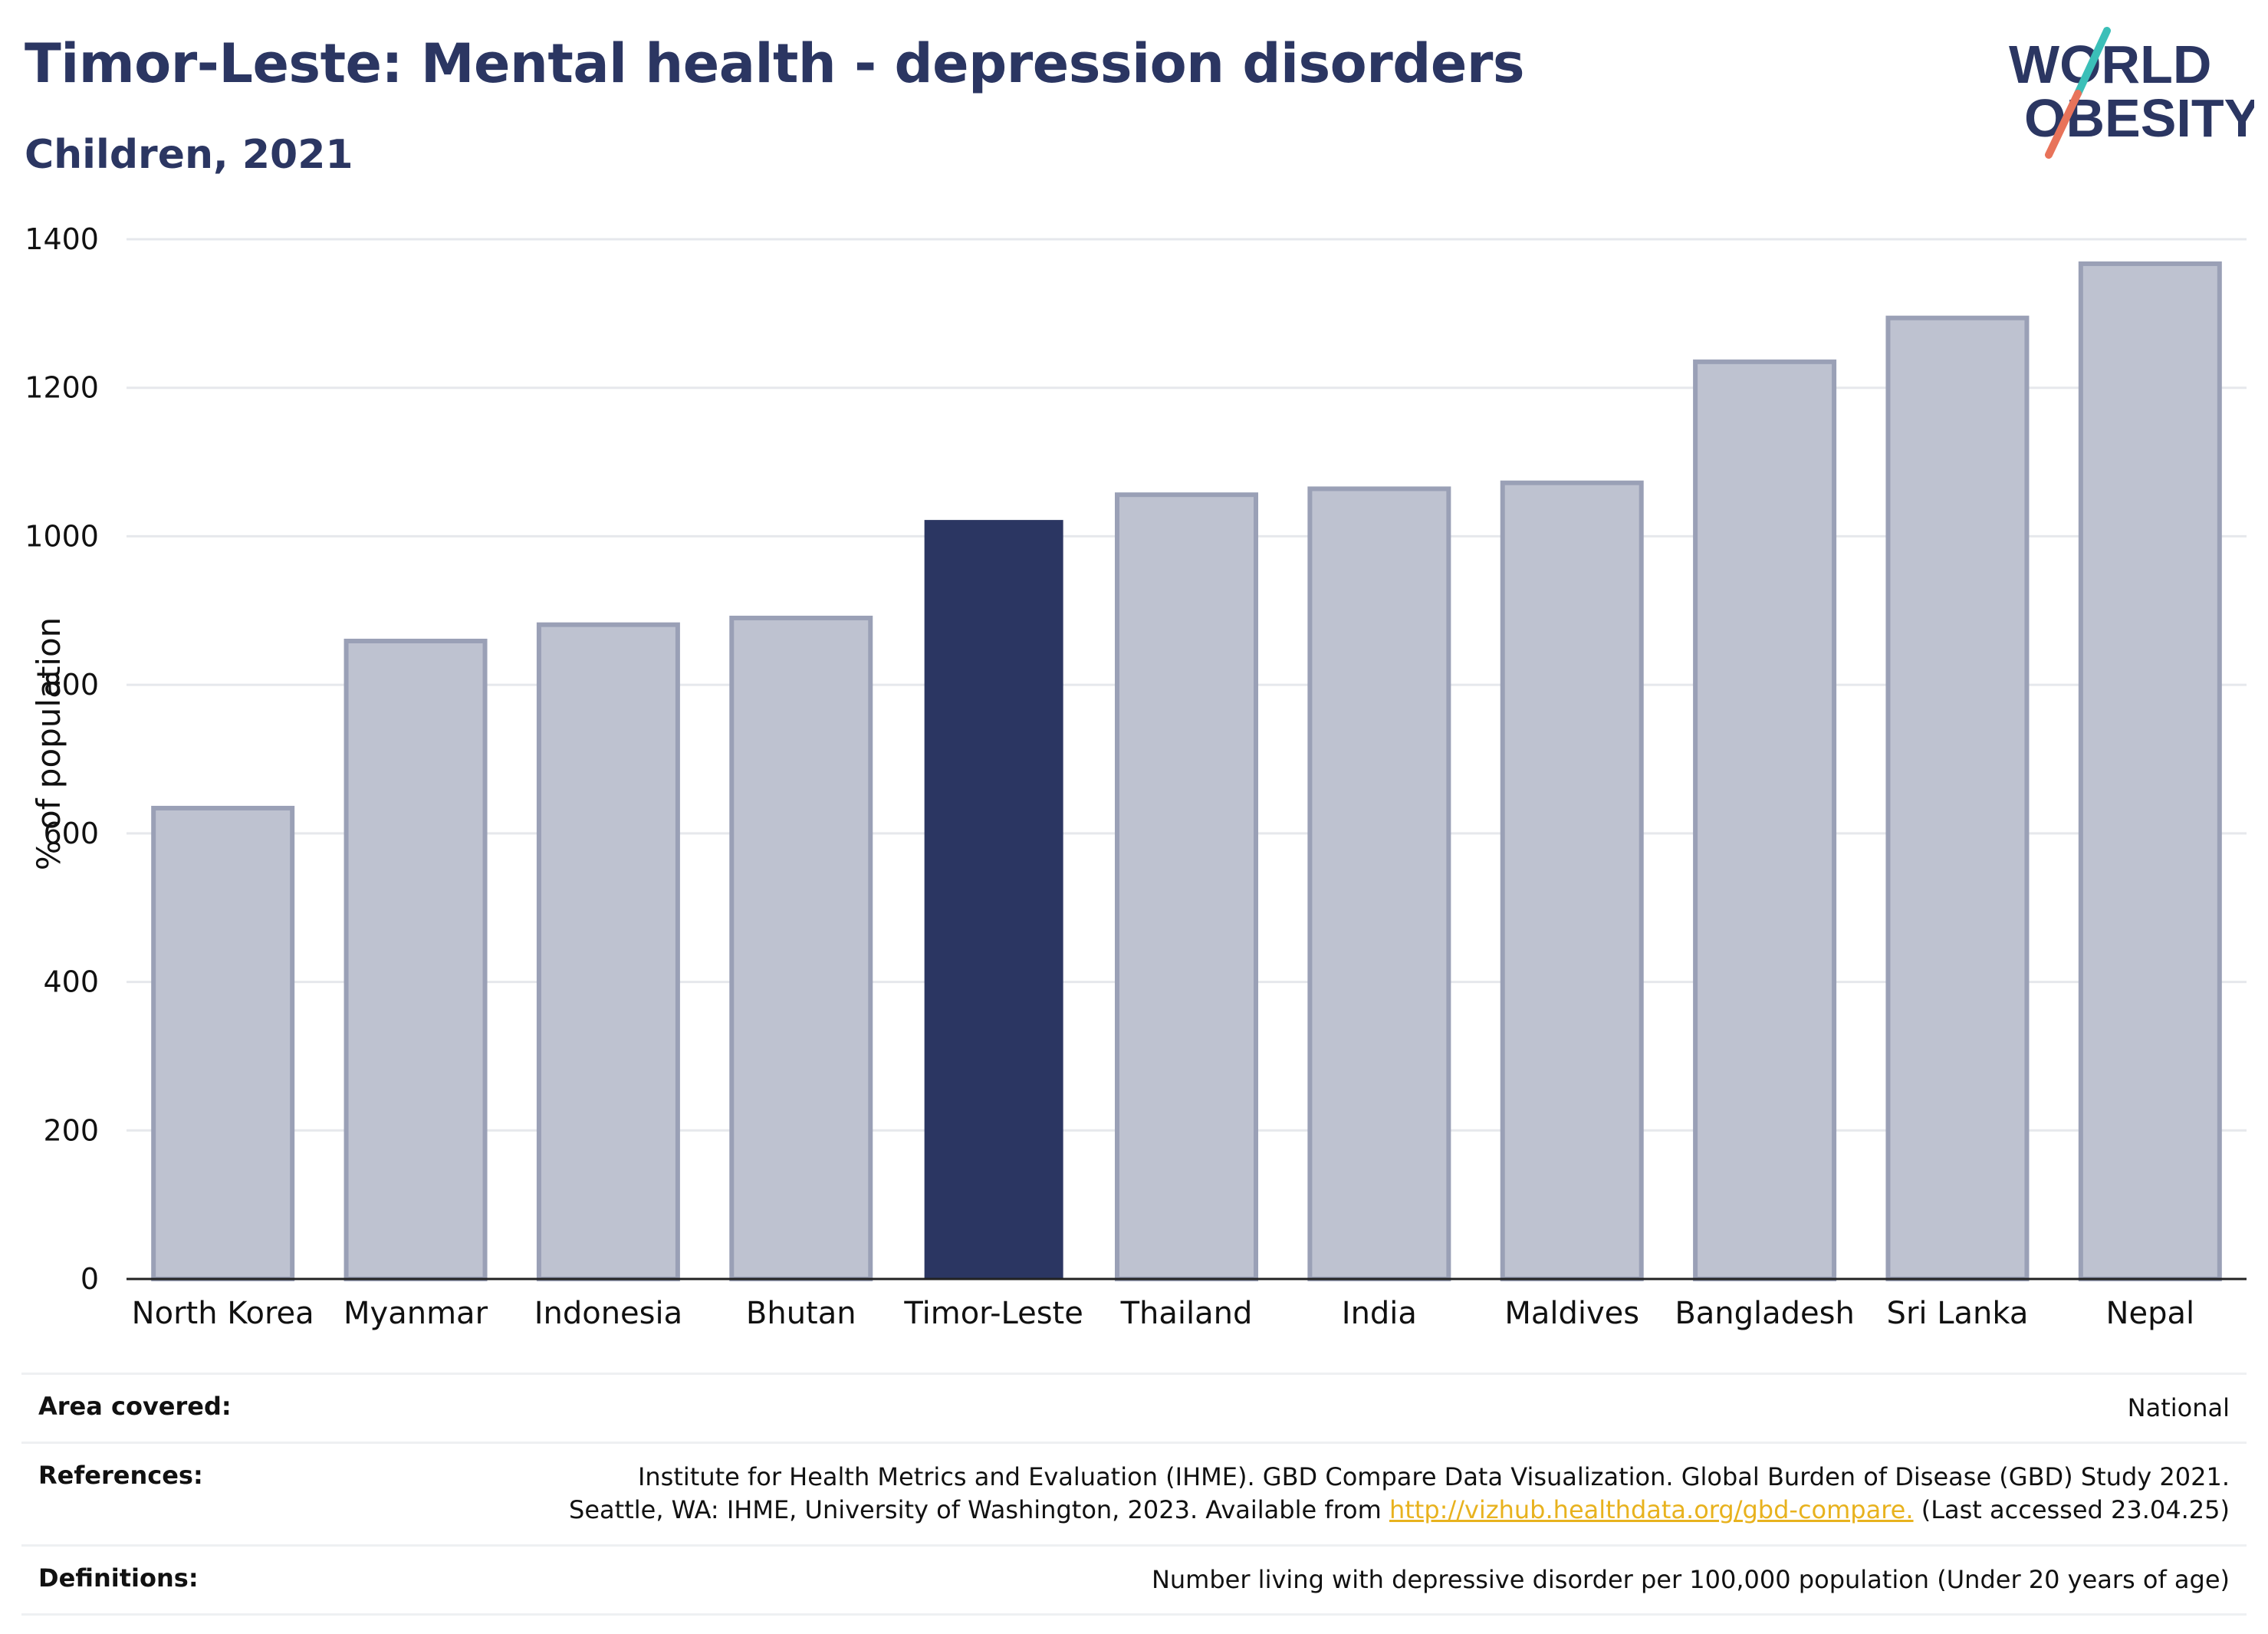 This screenshot has width=2268, height=1634. What do you see at coordinates (120, 1476) in the screenshot?
I see `references-label: References:` at bounding box center [120, 1476].